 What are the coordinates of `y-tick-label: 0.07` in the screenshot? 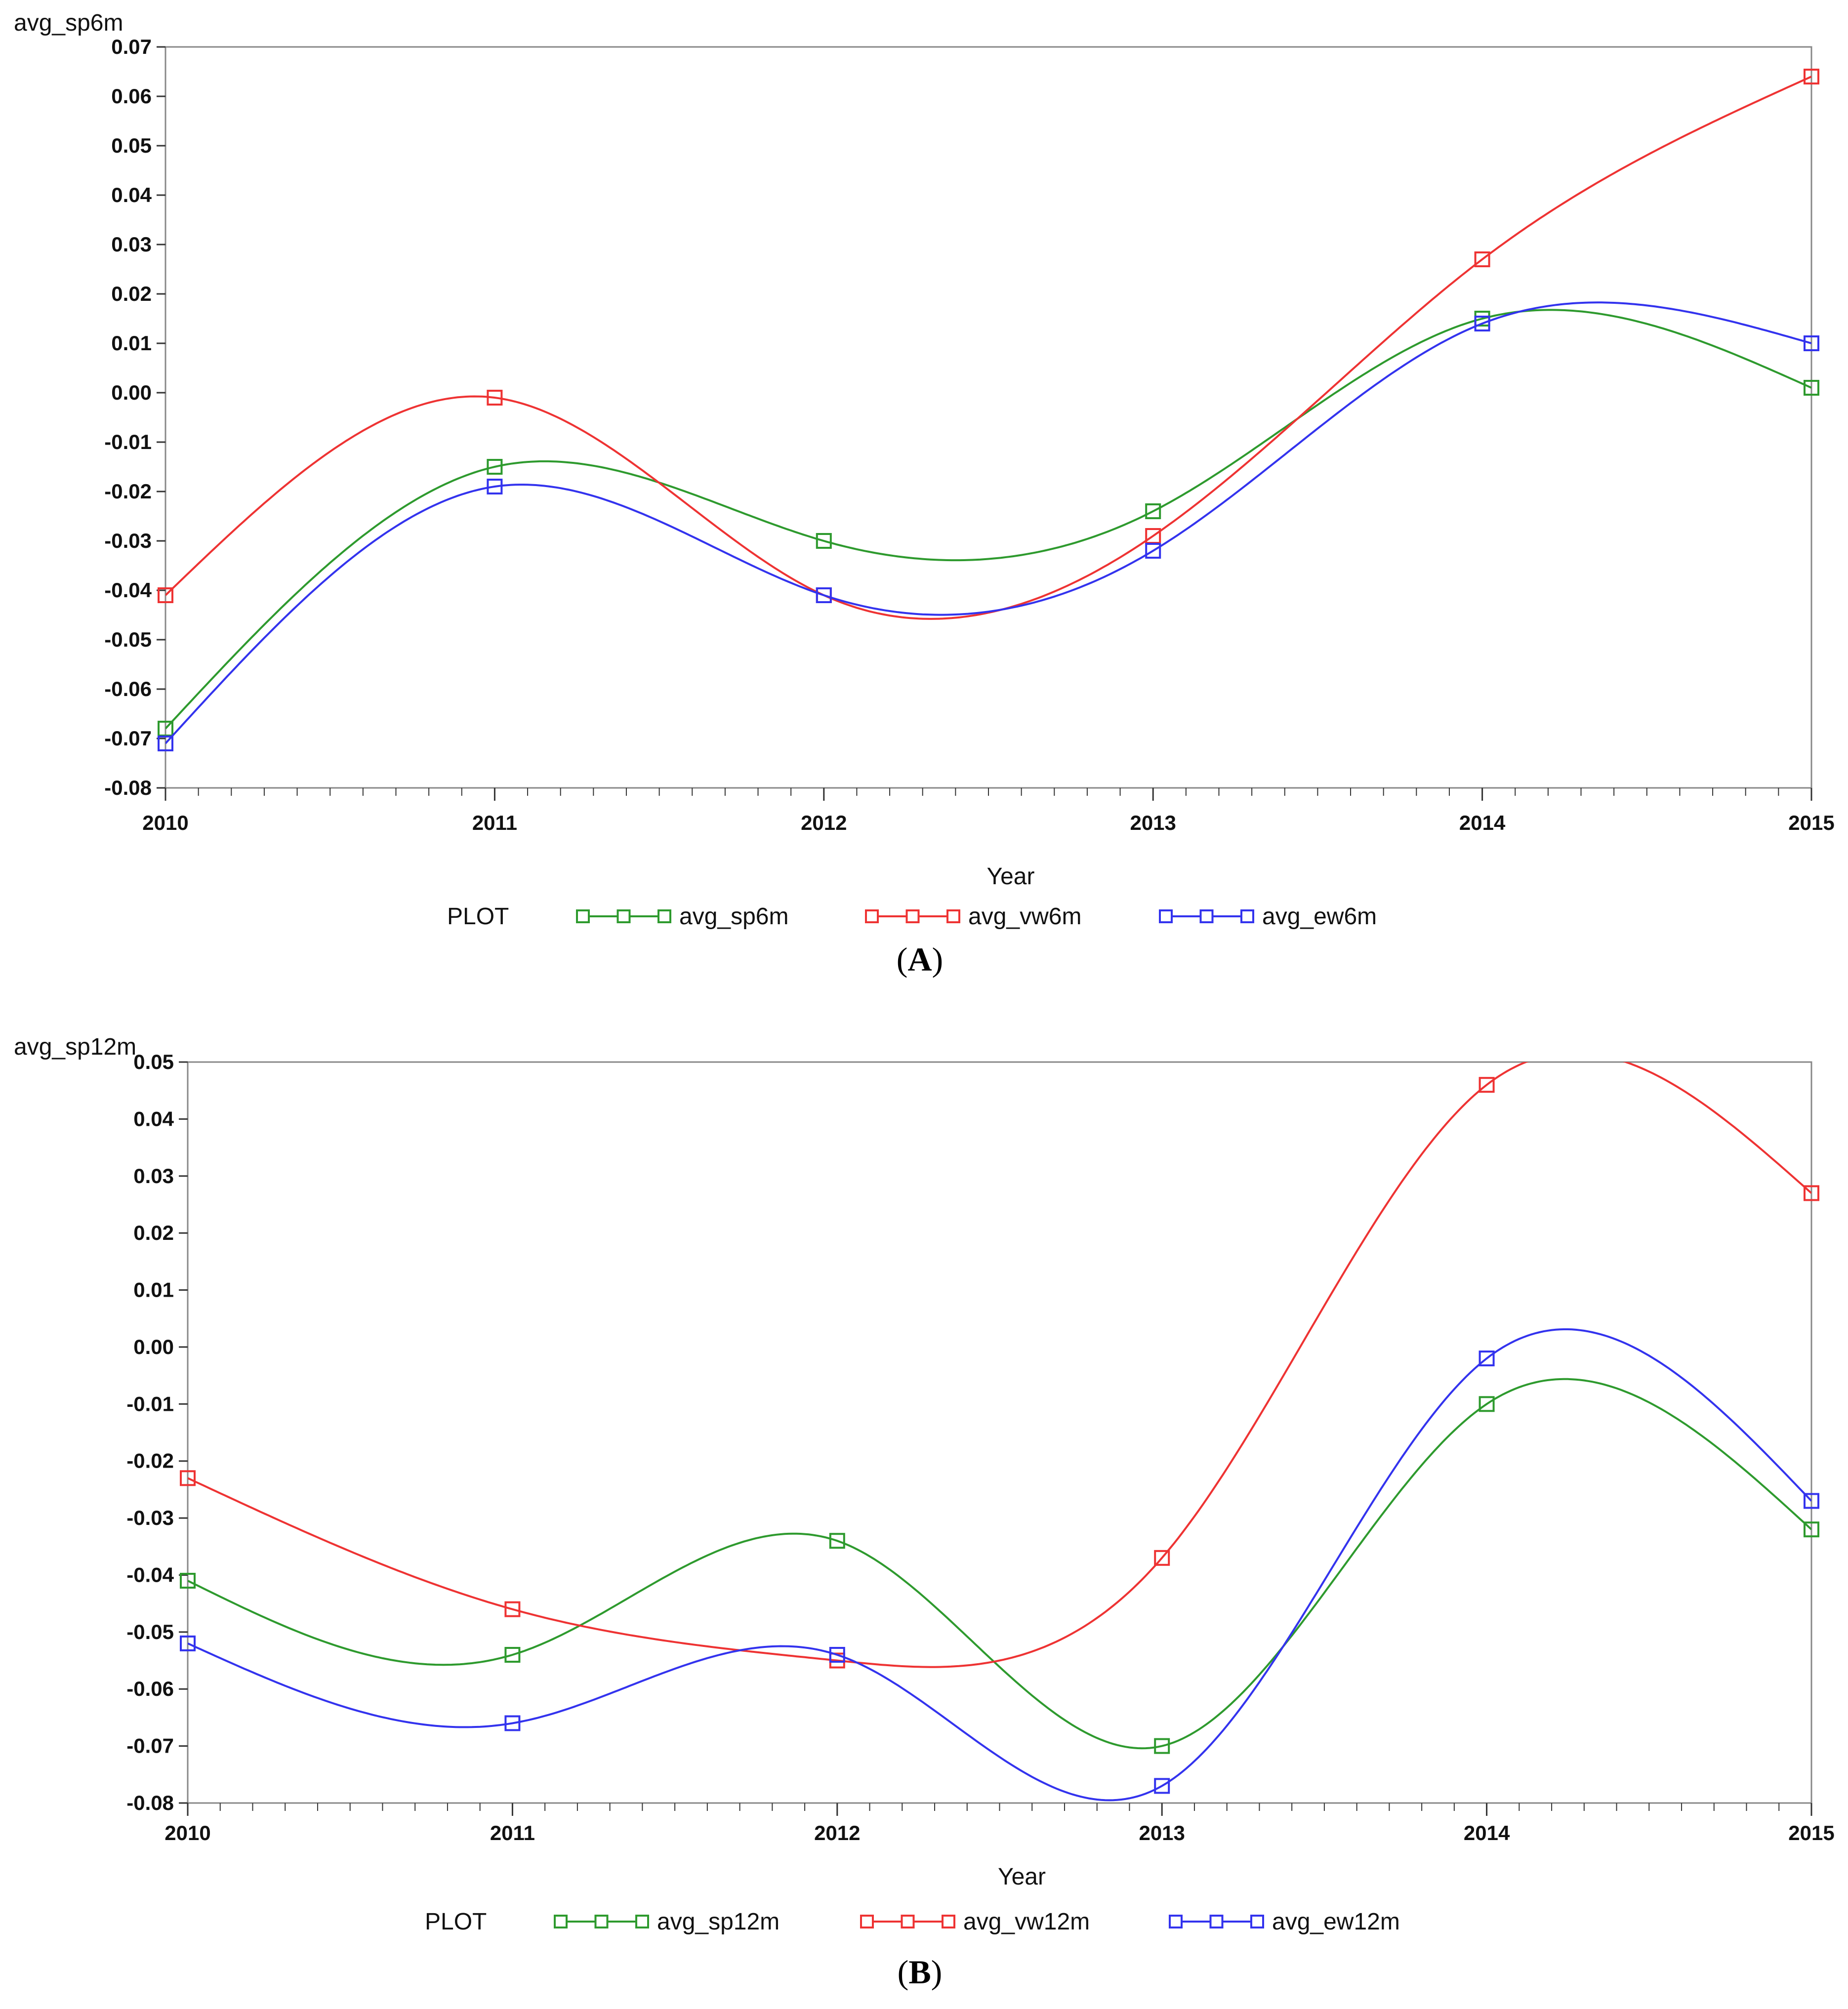 It's located at (131, 46).